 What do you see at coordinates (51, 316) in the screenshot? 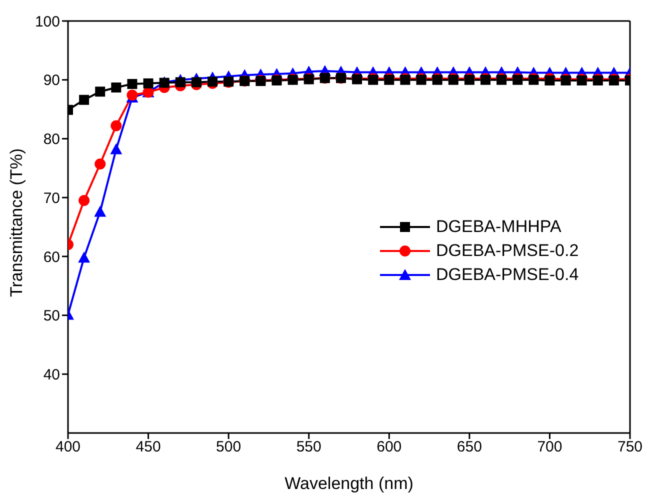
I see `y-tick-label: 50` at bounding box center [51, 316].